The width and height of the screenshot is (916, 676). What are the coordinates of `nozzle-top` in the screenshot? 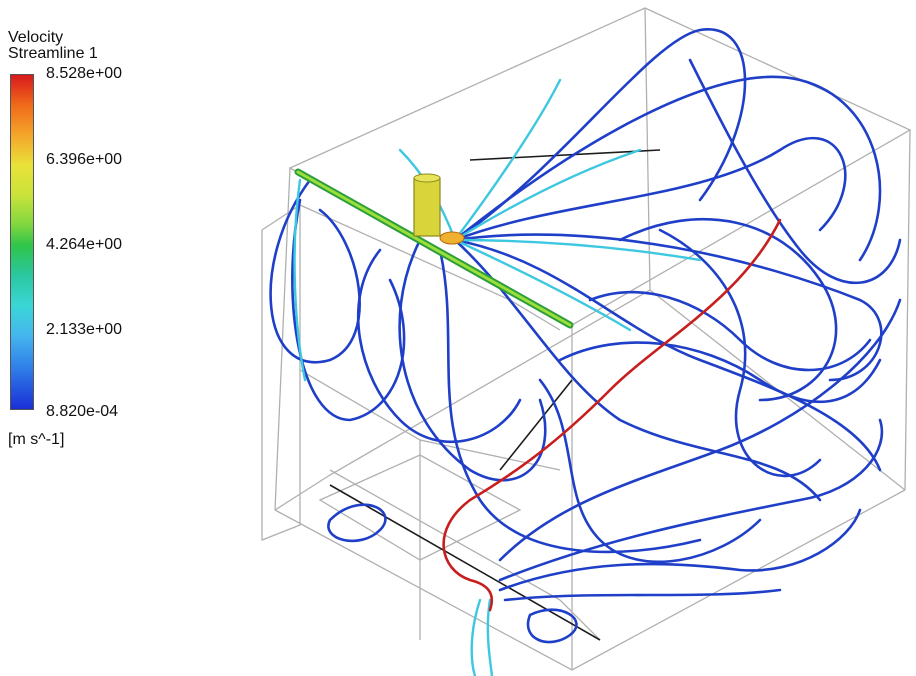 It's located at (427, 178).